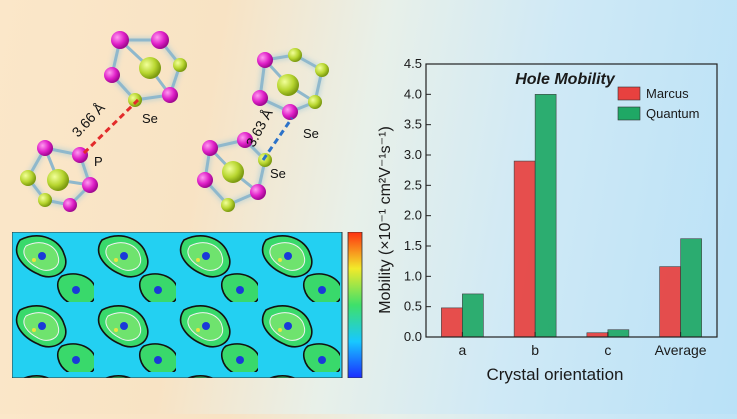  I want to click on y-tick-label: 4.5, so click(413, 63).